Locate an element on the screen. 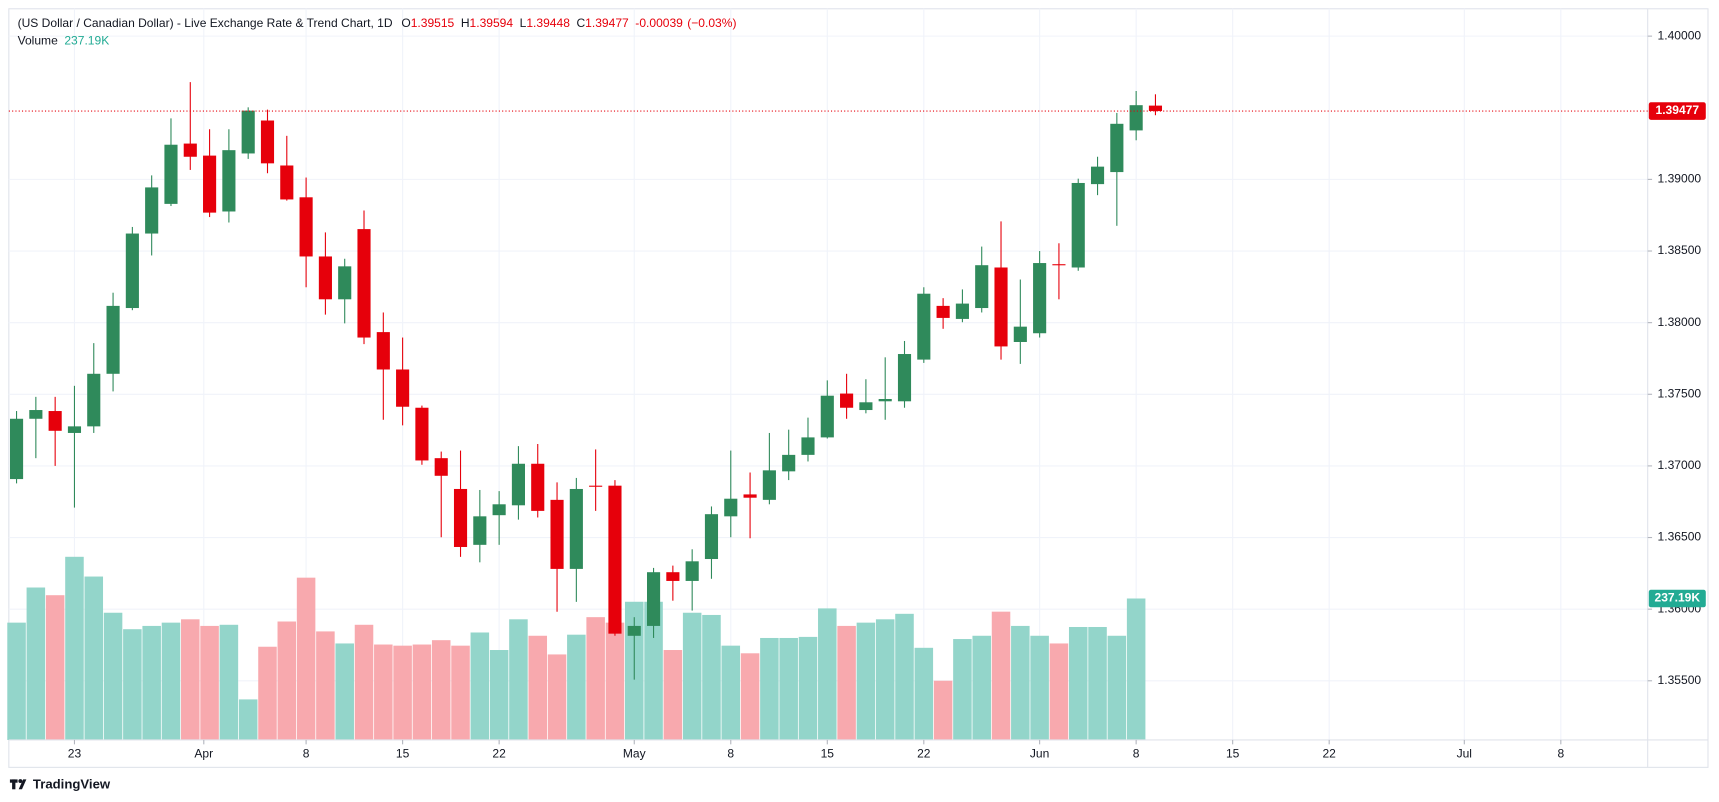  x-tick-label: May is located at coordinates (634, 753).